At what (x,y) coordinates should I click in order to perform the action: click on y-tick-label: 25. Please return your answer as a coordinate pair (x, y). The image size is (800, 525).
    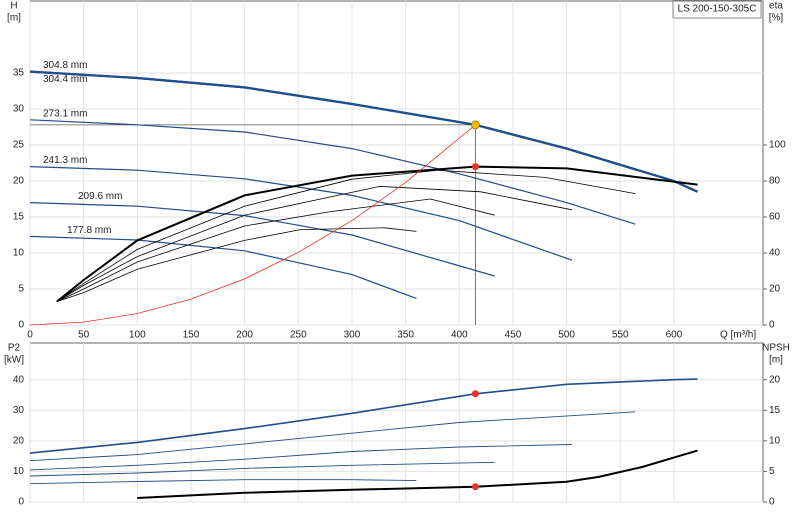
    Looking at the image, I should click on (19, 145).